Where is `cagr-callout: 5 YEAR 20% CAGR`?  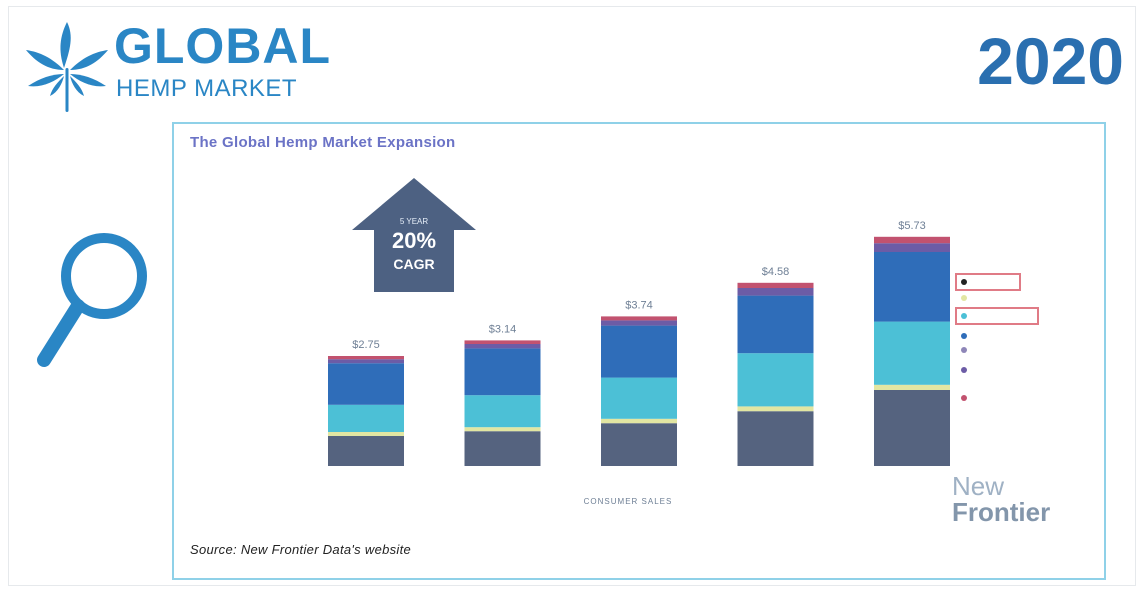
cagr-callout: 5 YEAR 20% CAGR is located at coordinates (414, 235).